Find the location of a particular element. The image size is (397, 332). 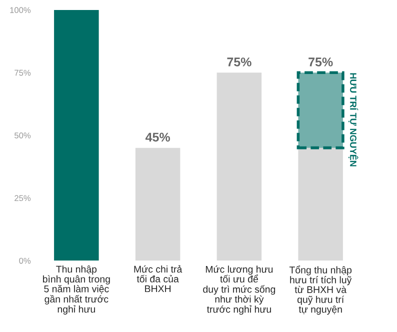

y-tick-label: 0% is located at coordinates (25, 261).